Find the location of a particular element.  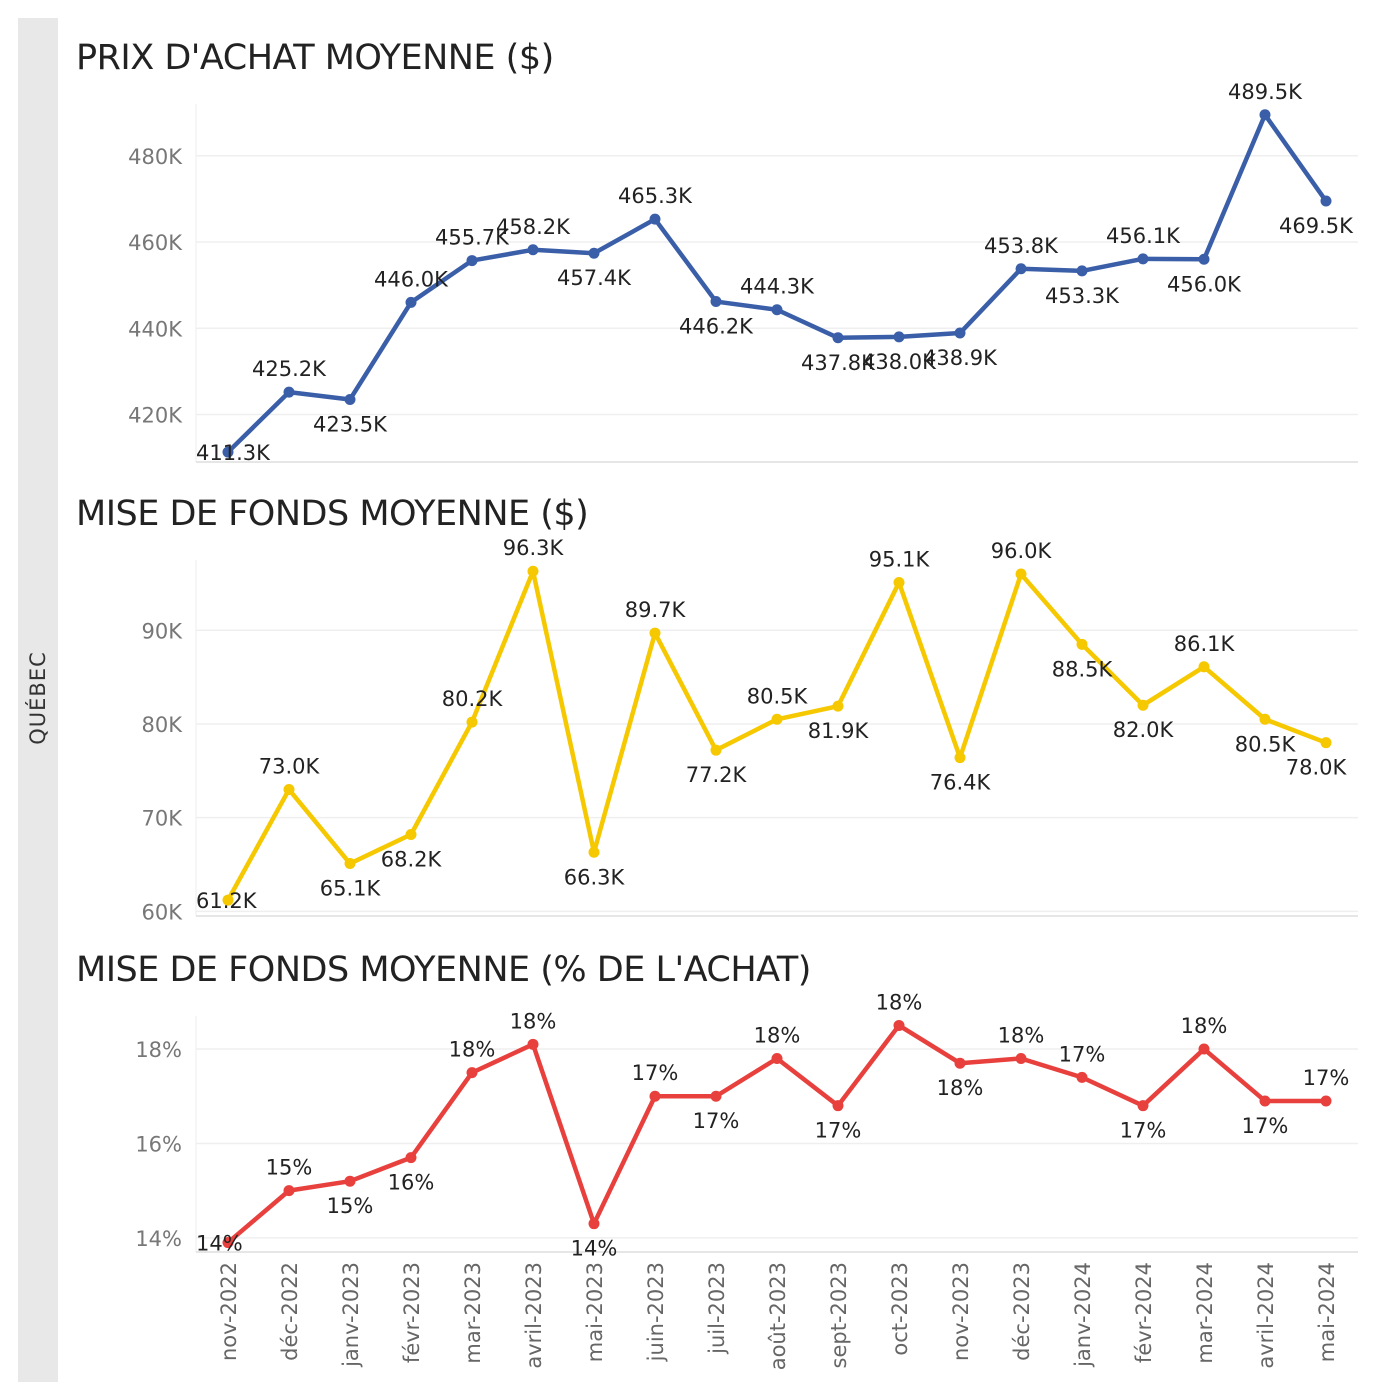

data-label-0-6: 457.4K is located at coordinates (594, 278).